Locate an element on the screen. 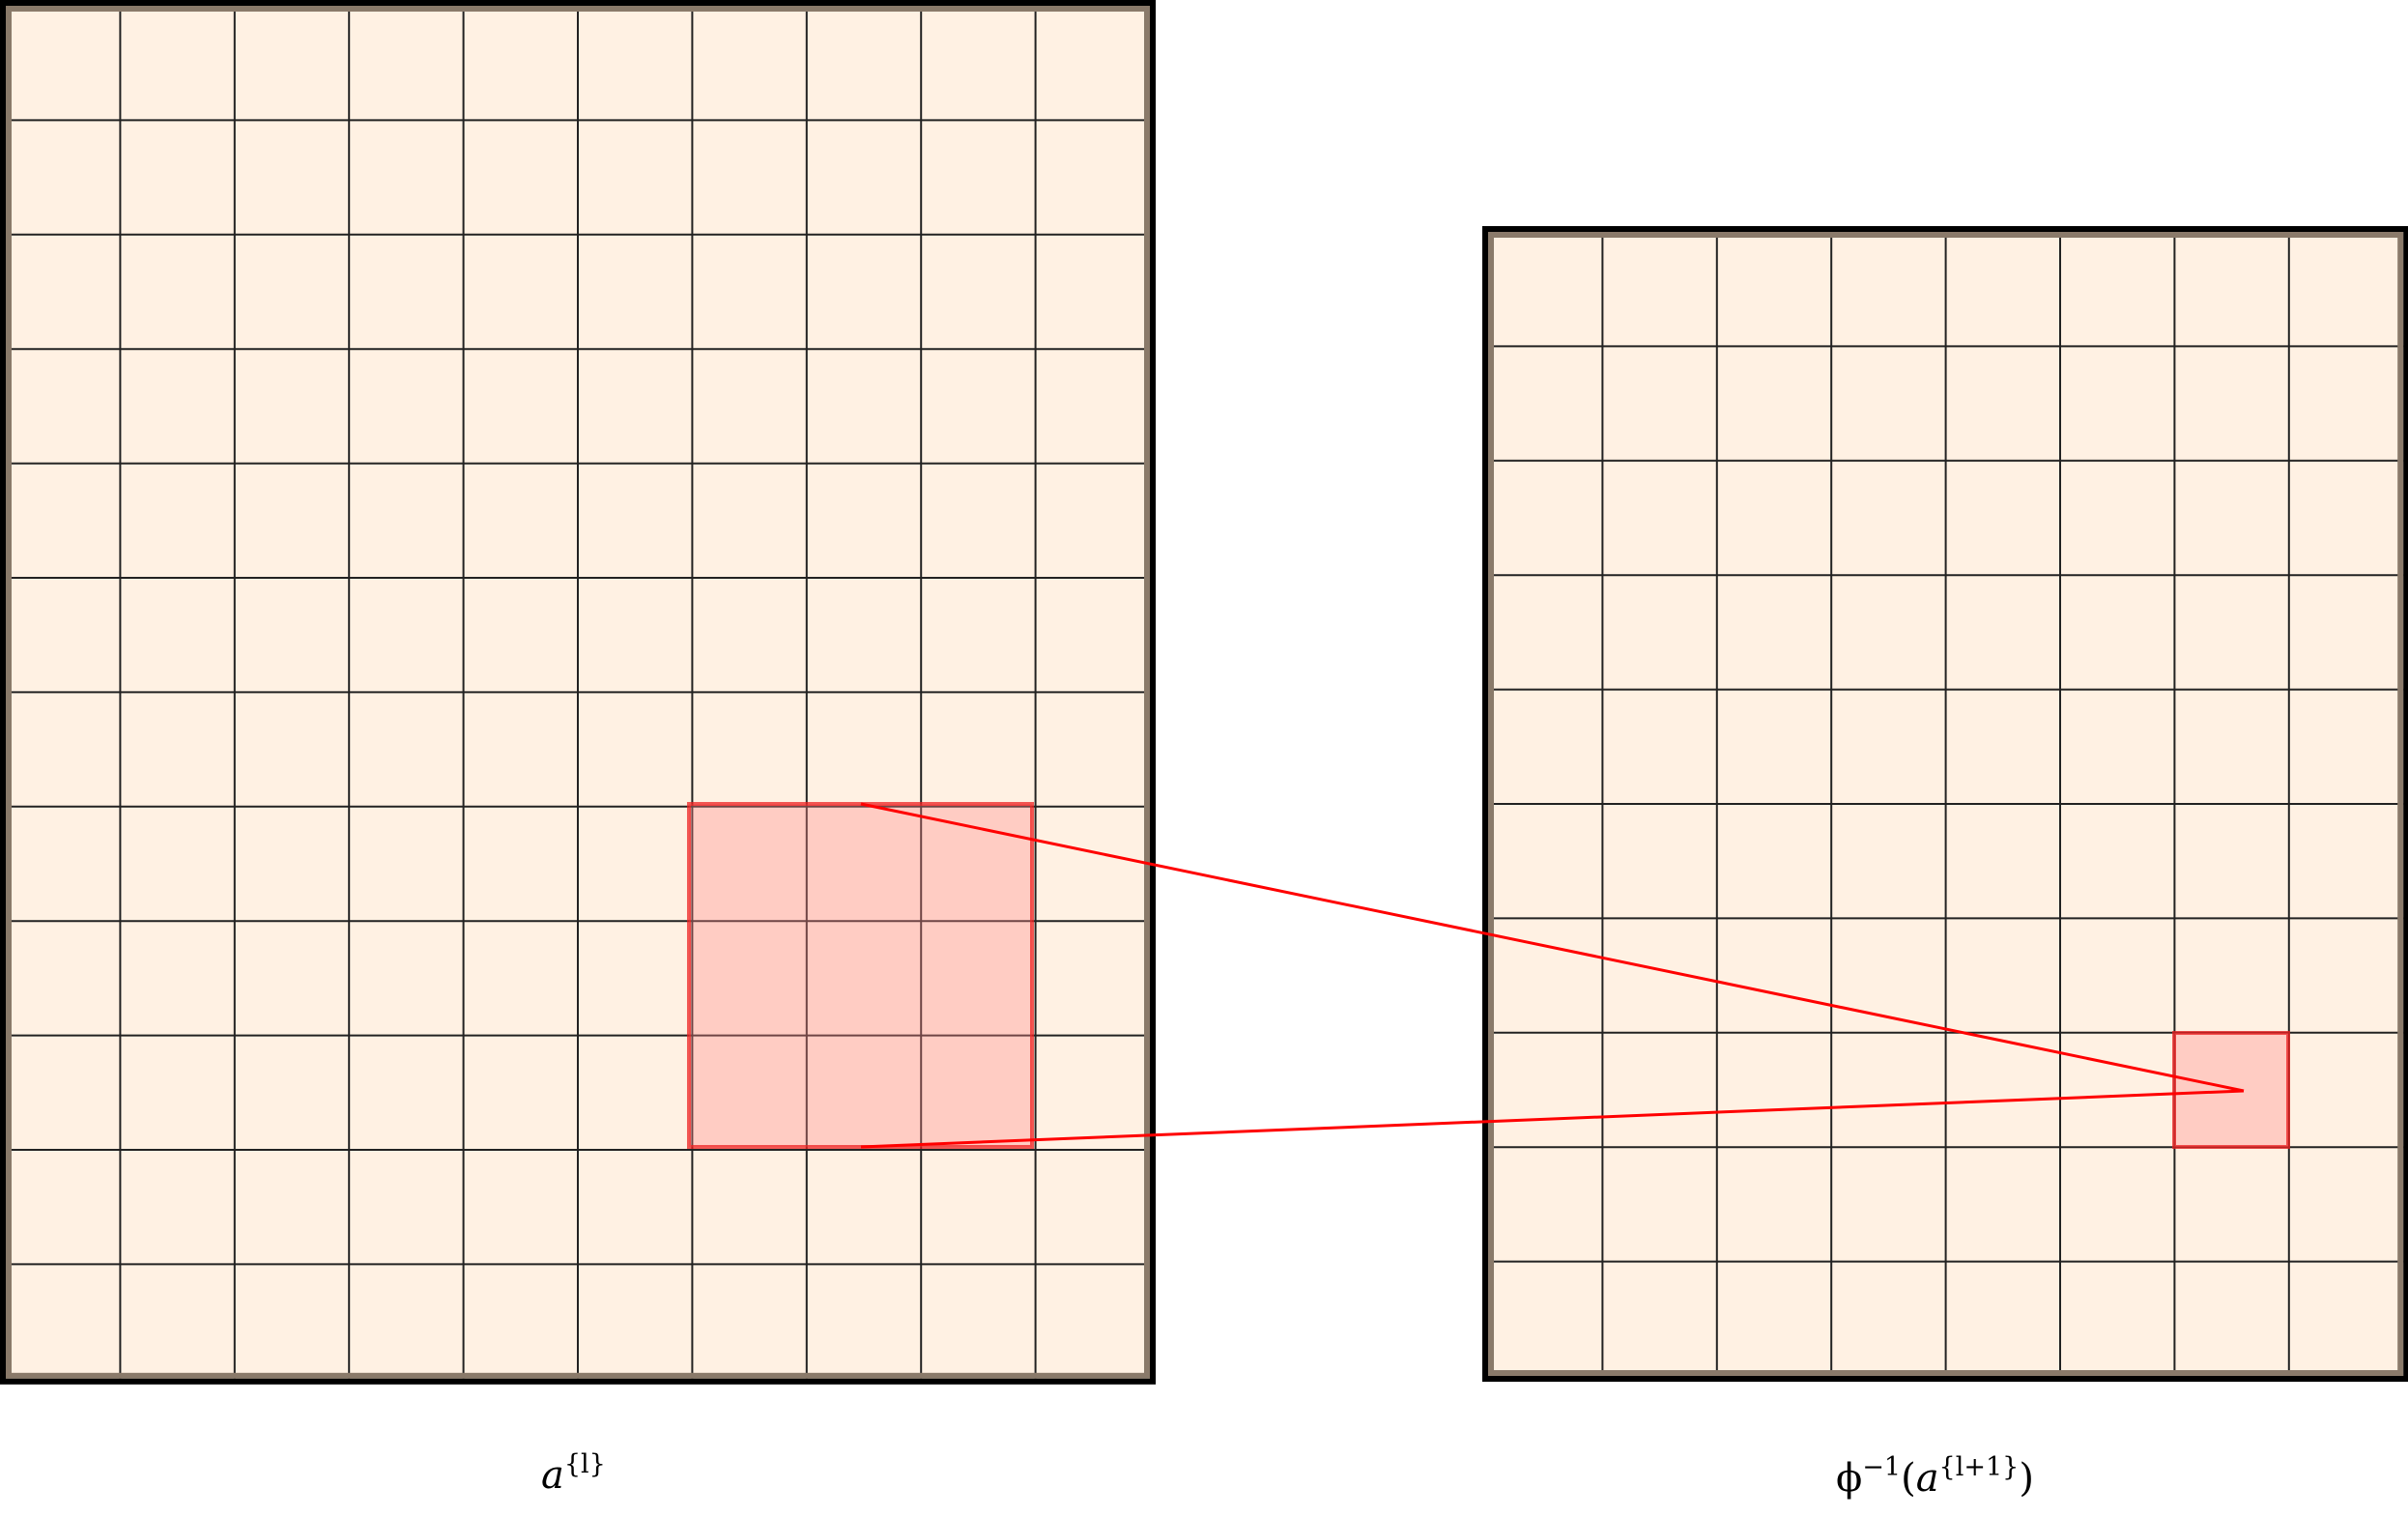 The width and height of the screenshot is (2408, 1517). right-highlight-cell is located at coordinates (2231, 1090).